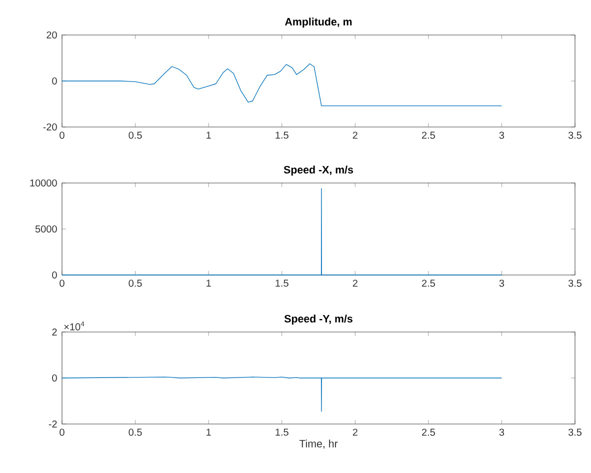  Describe the element at coordinates (74, 325) in the screenshot. I see `text: ×10$^{4}$` at that location.